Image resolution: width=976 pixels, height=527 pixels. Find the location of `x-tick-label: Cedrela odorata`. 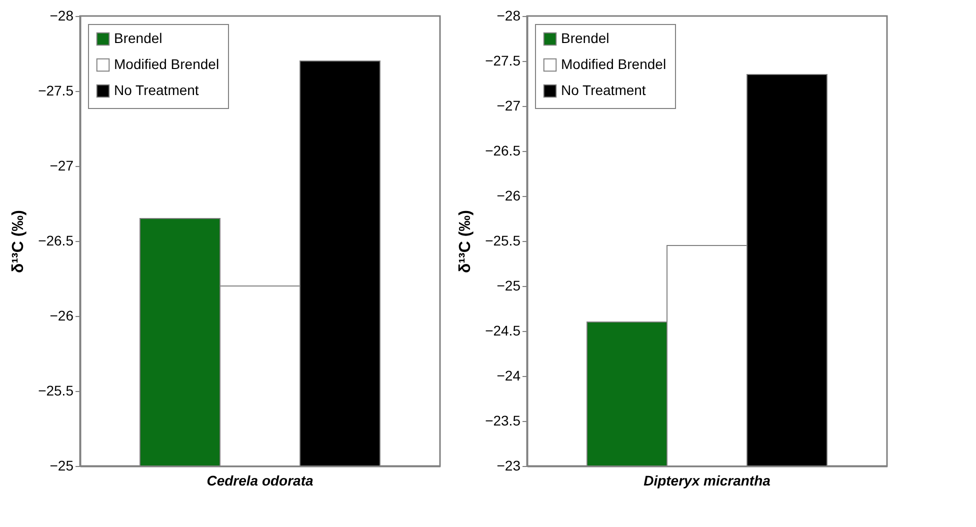

x-tick-label: Cedrela odorata is located at coordinates (260, 480).